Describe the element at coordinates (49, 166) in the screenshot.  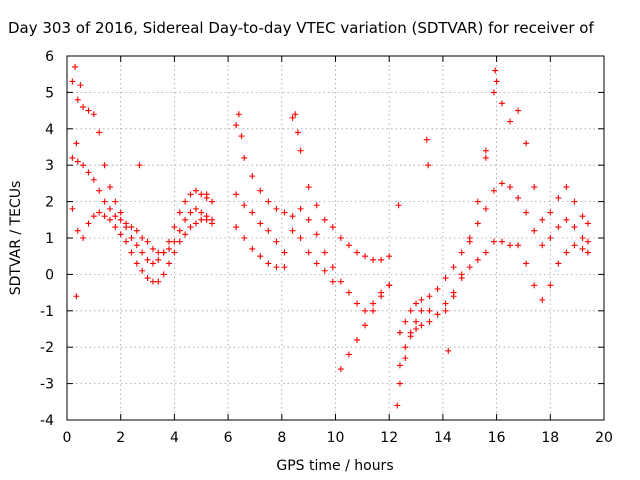
I see `y-tick-label: 3` at that location.